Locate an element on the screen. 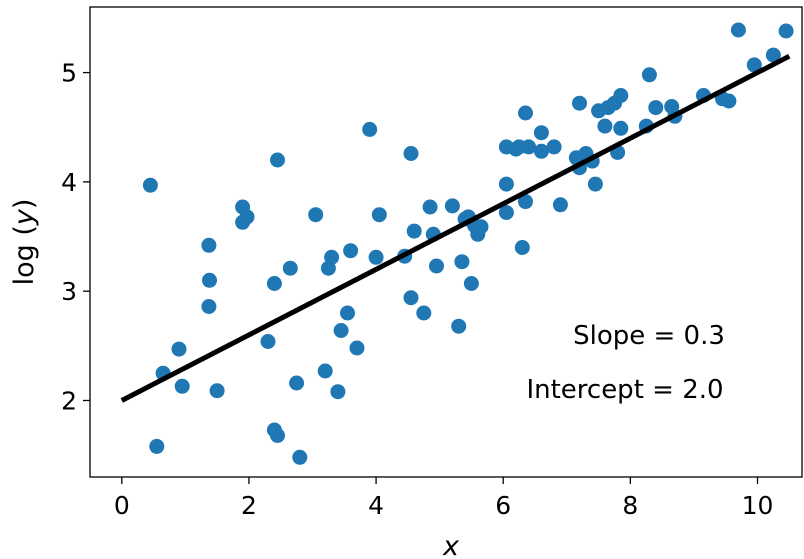 The width and height of the screenshot is (804, 559). y-axis-label-close-paren: ) is located at coordinates (24, 204).